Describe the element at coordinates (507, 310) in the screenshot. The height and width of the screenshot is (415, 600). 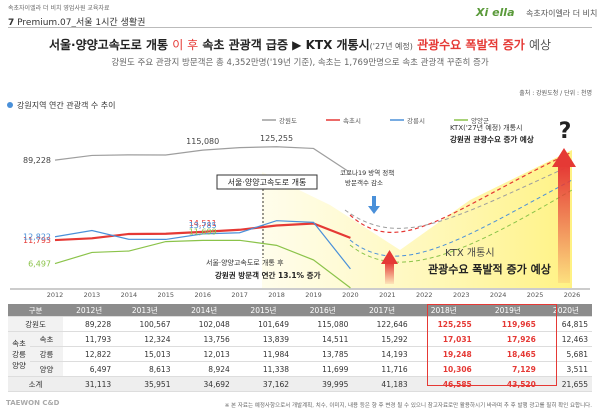
I see `table-cell: 2019년` at that location.